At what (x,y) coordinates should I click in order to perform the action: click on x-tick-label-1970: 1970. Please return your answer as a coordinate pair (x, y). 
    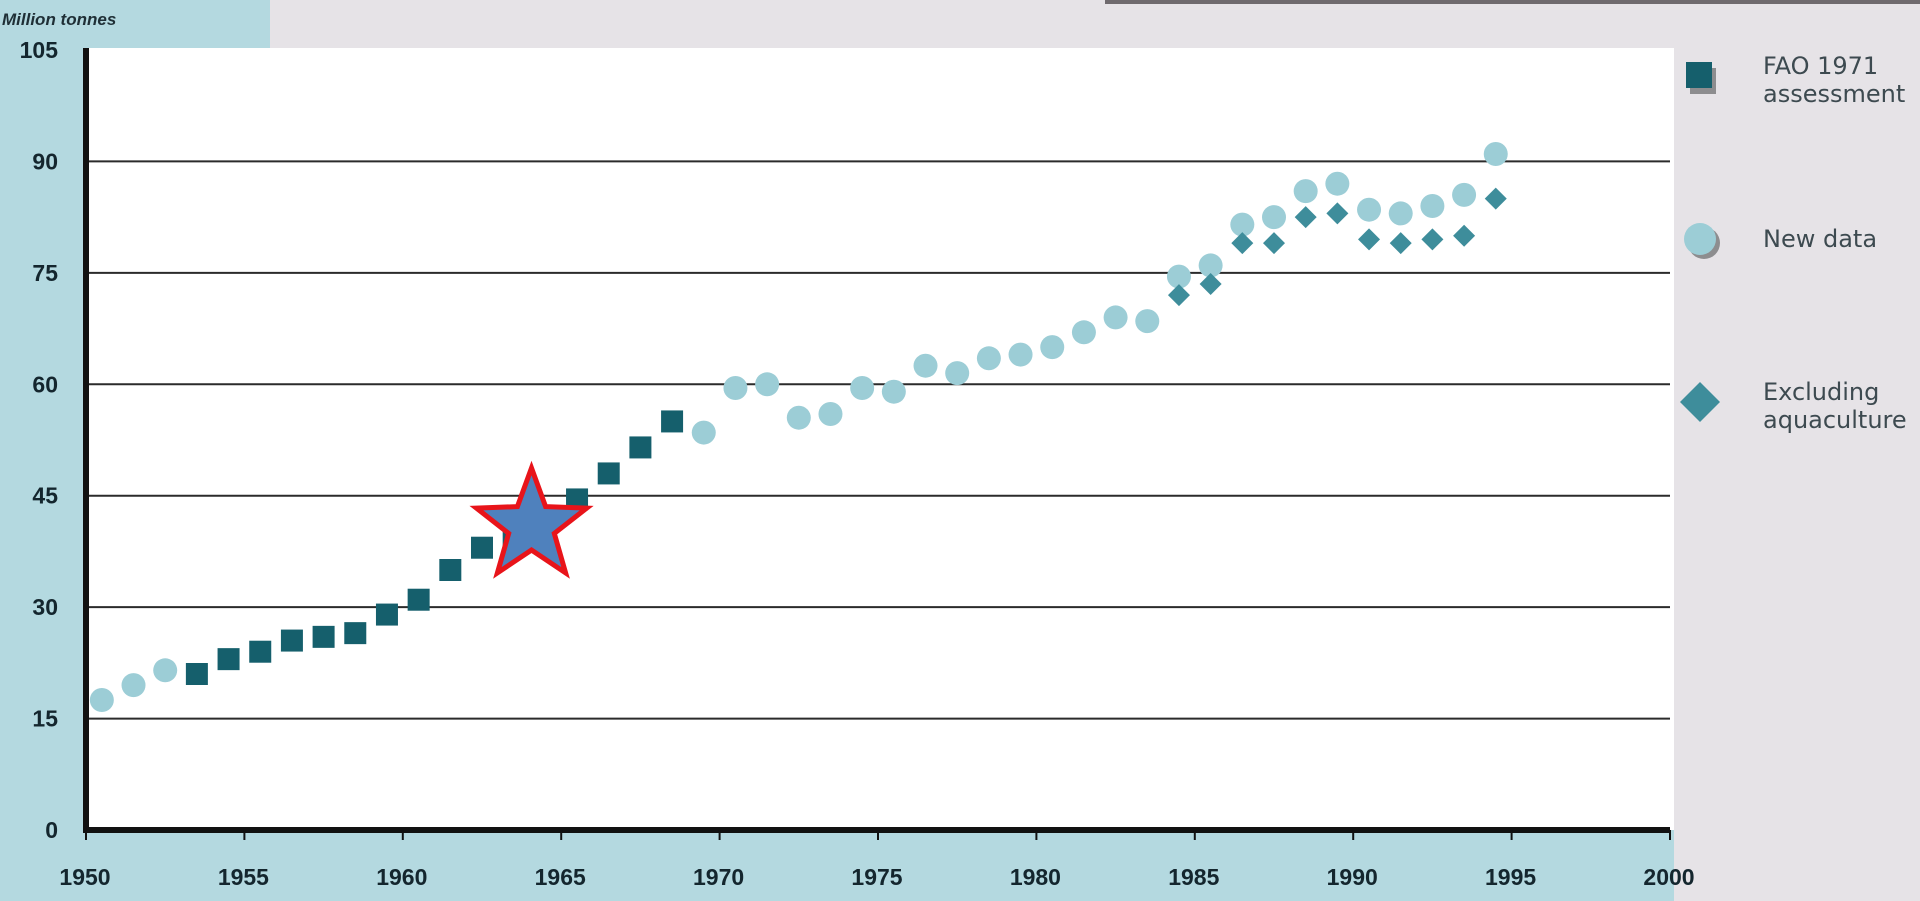
    Looking at the image, I should click on (718, 877).